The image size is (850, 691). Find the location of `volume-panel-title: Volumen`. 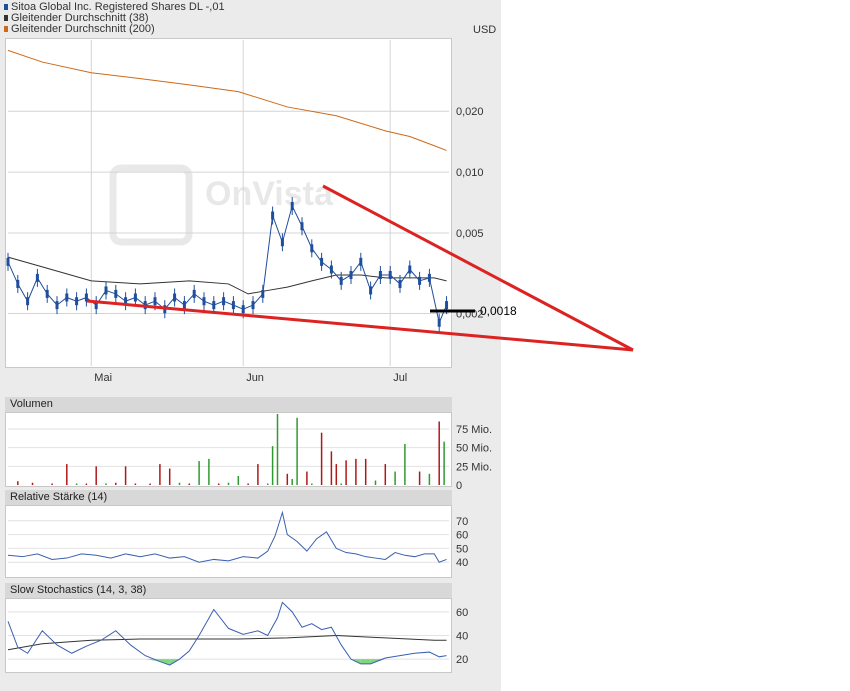

volume-panel-title: Volumen is located at coordinates (228, 404).